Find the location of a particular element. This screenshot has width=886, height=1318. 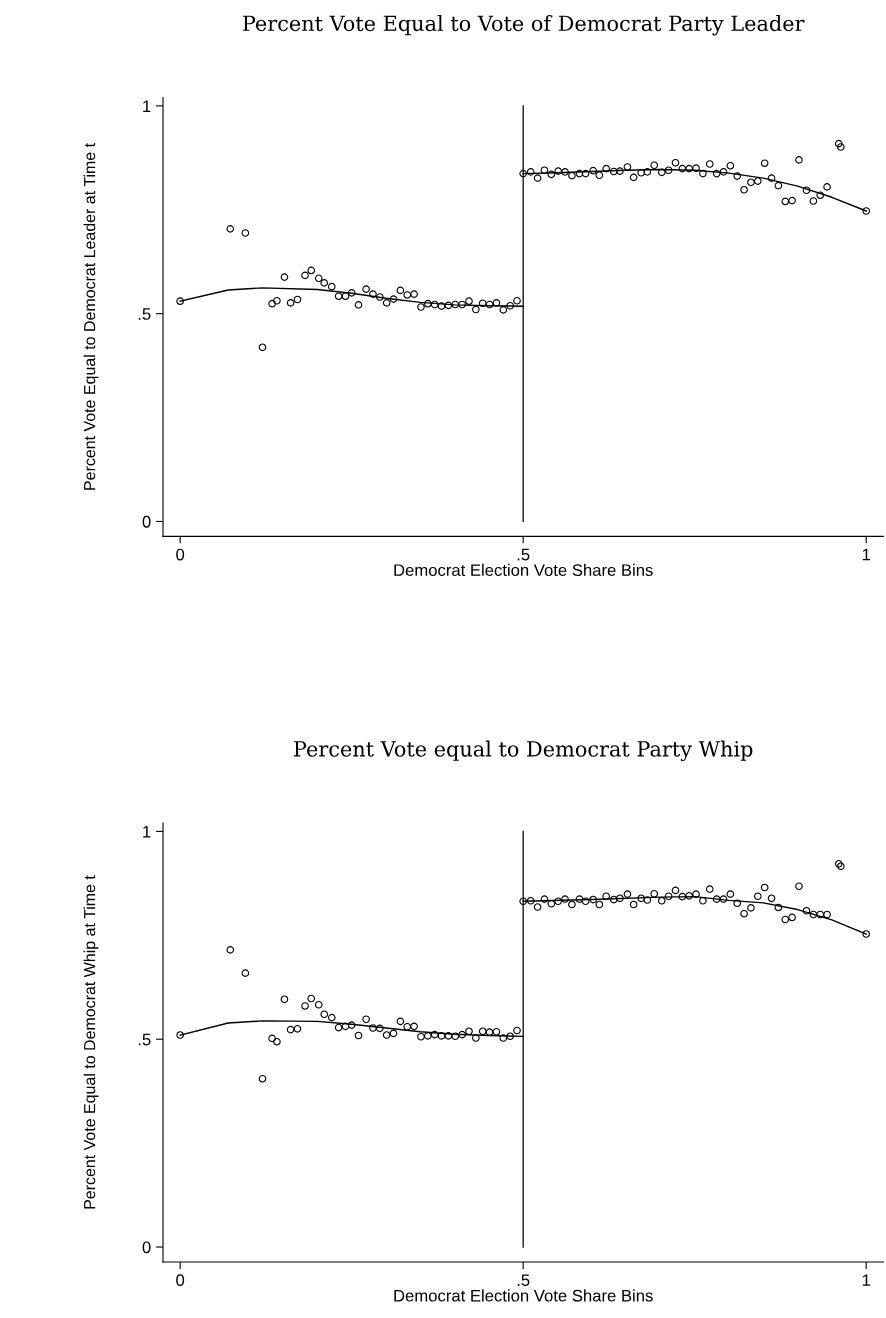

chart-title: Percent Vote equal to Democrat Party Whip is located at coordinates (523, 751).